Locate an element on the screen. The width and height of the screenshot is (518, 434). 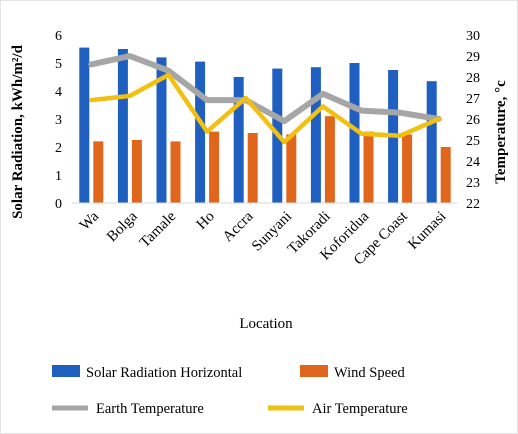
legend-item-wind-speed: Wind Speed is located at coordinates (352, 373).